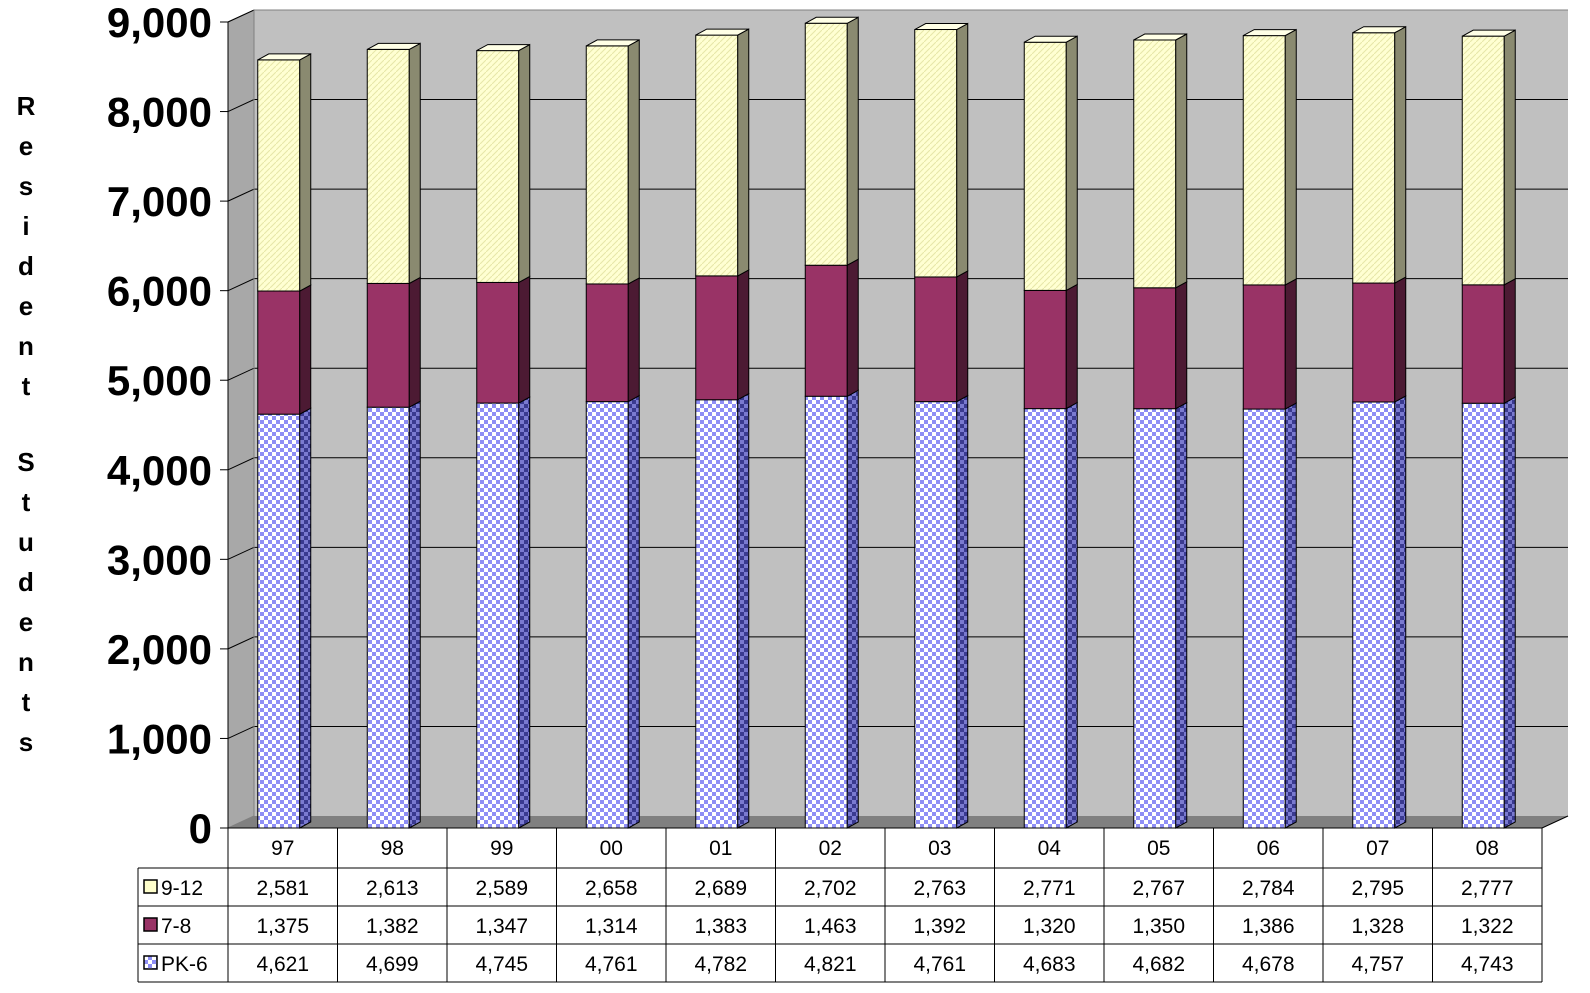 This screenshot has height=993, width=1590. What do you see at coordinates (611, 926) in the screenshot?
I see `table-cell: 1,314` at bounding box center [611, 926].